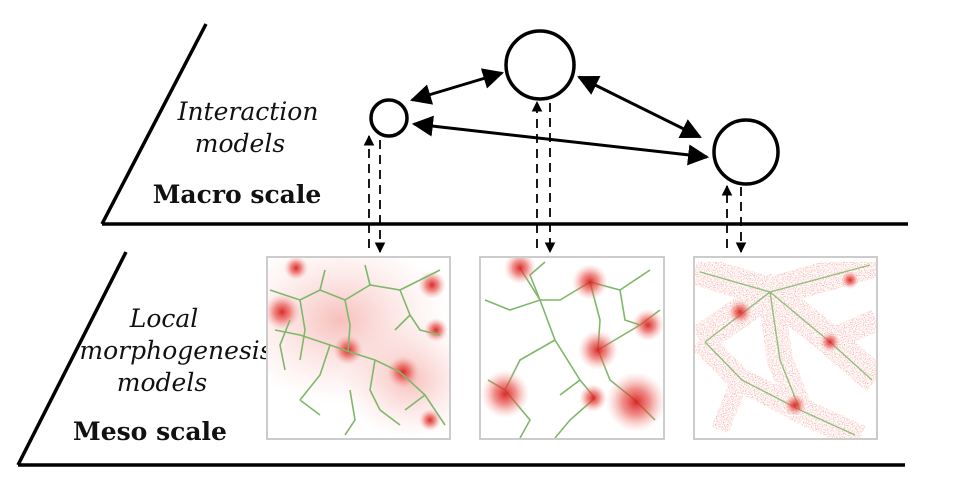 Image resolution: width=958 pixels, height=496 pixels. I want to click on macro-node-medium, so click(746, 152).